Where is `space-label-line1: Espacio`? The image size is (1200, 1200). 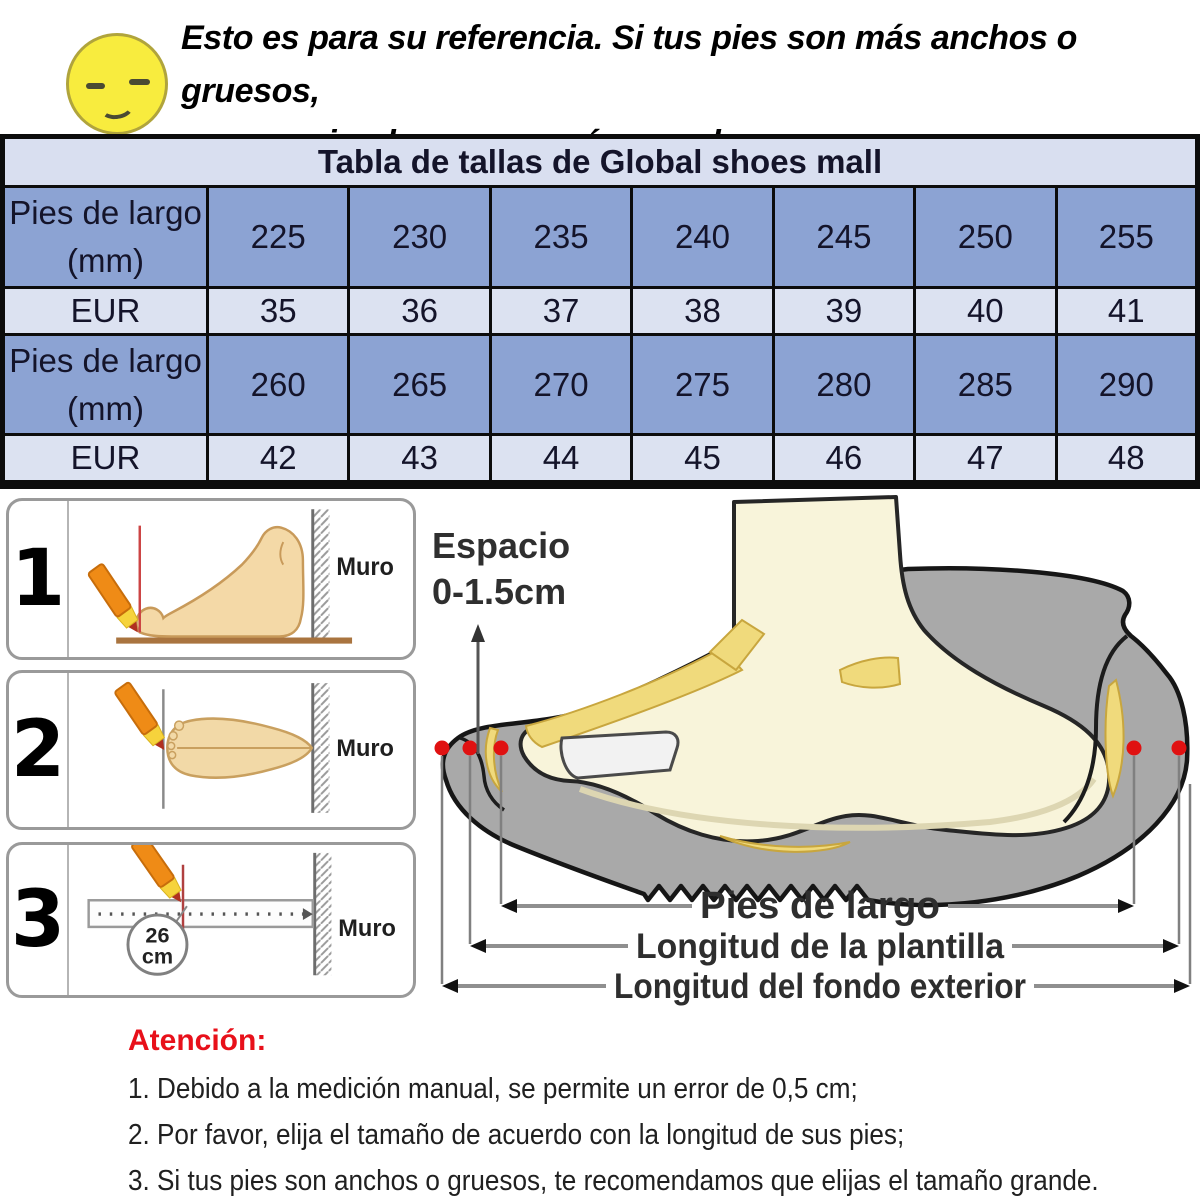 space-label-line1: Espacio is located at coordinates (501, 545).